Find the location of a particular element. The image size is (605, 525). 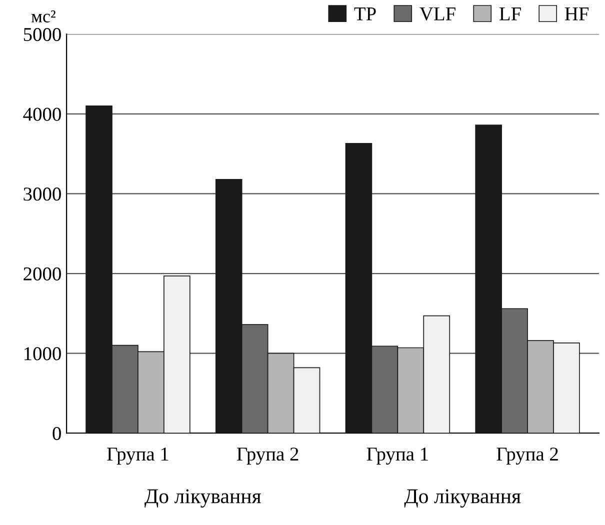

legend-label: VLF is located at coordinates (438, 14).